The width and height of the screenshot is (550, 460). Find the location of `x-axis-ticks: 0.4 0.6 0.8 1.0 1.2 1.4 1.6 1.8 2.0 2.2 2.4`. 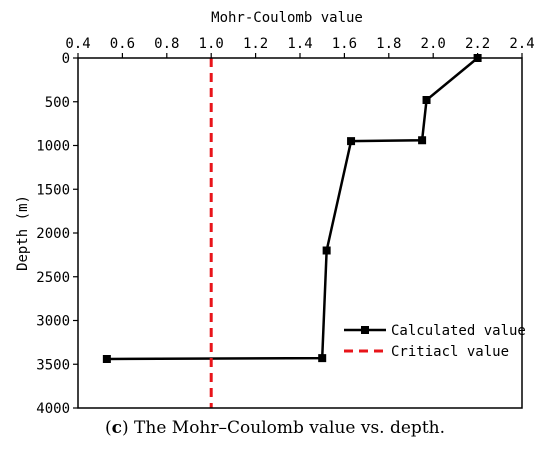

x-axis-ticks: 0.4 0.6 0.8 1.0 1.2 1.4 1.6 1.8 2.0 2.2 2.4 is located at coordinates (300, 47).